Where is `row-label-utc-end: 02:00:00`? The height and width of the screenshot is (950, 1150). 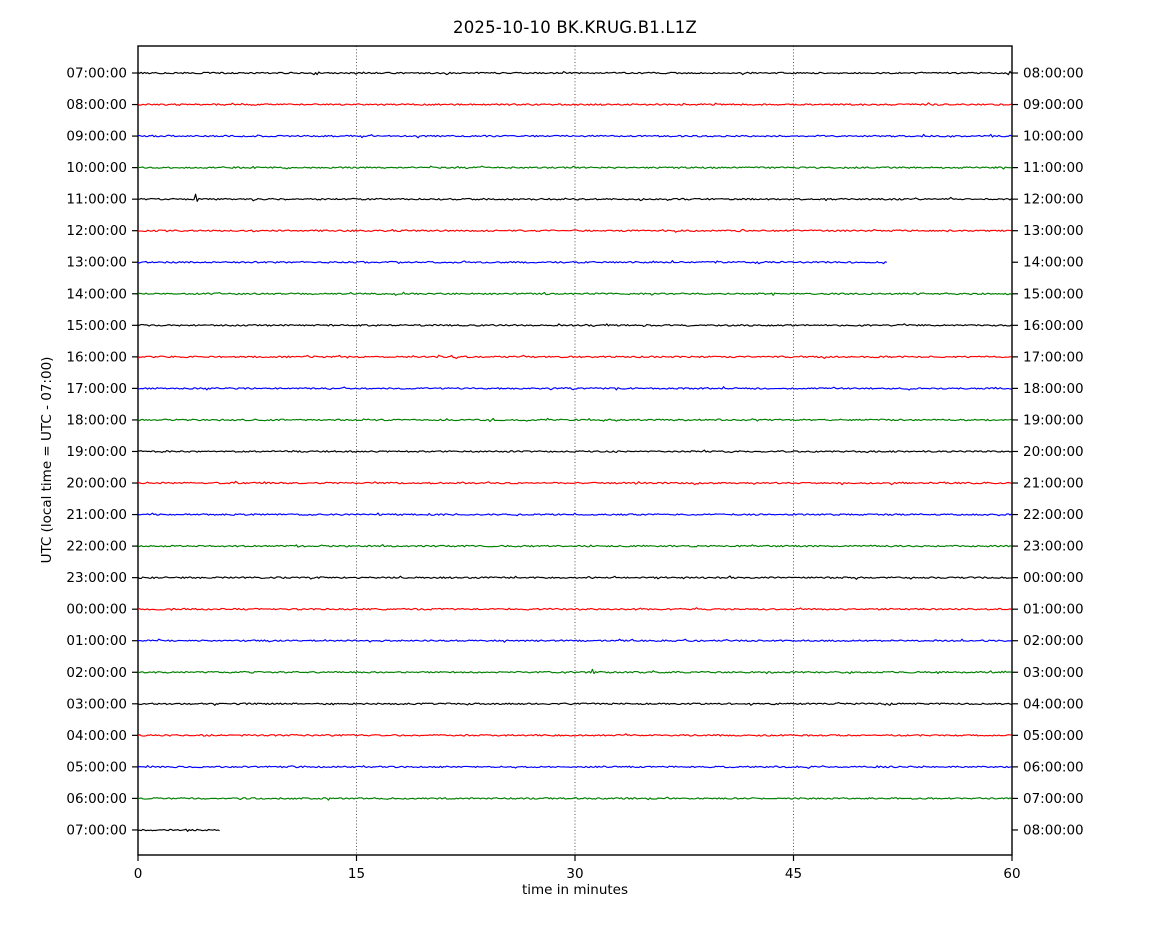 row-label-utc-end: 02:00:00 is located at coordinates (1053, 641).